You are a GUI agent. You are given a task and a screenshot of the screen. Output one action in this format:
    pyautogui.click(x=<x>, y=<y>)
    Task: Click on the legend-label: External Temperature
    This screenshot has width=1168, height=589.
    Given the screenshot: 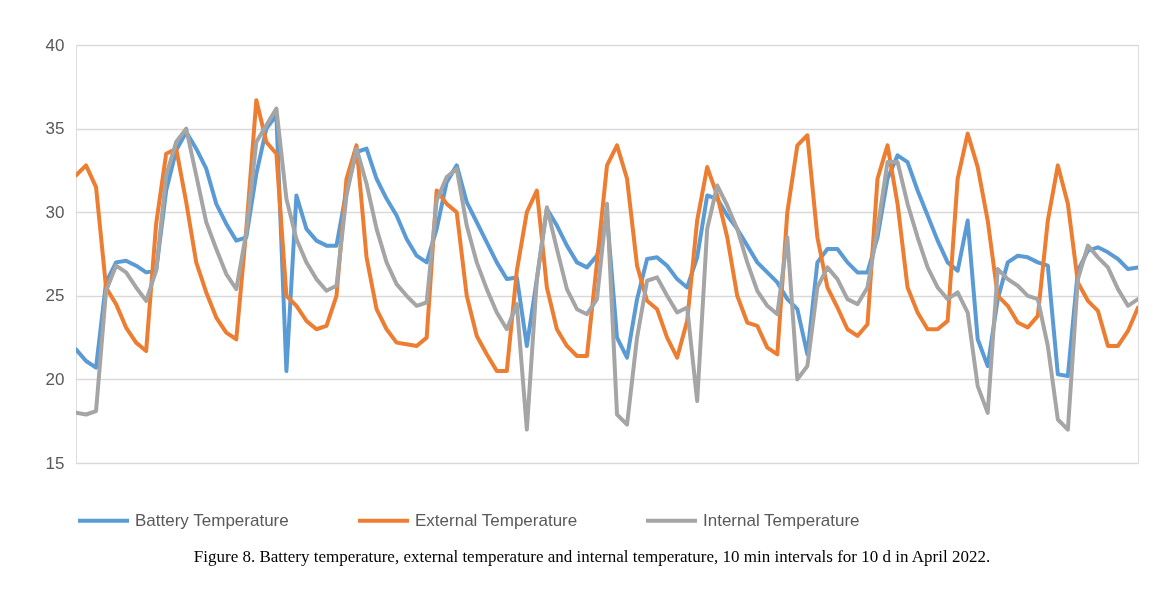 What is the action you would take?
    pyautogui.click(x=496, y=520)
    